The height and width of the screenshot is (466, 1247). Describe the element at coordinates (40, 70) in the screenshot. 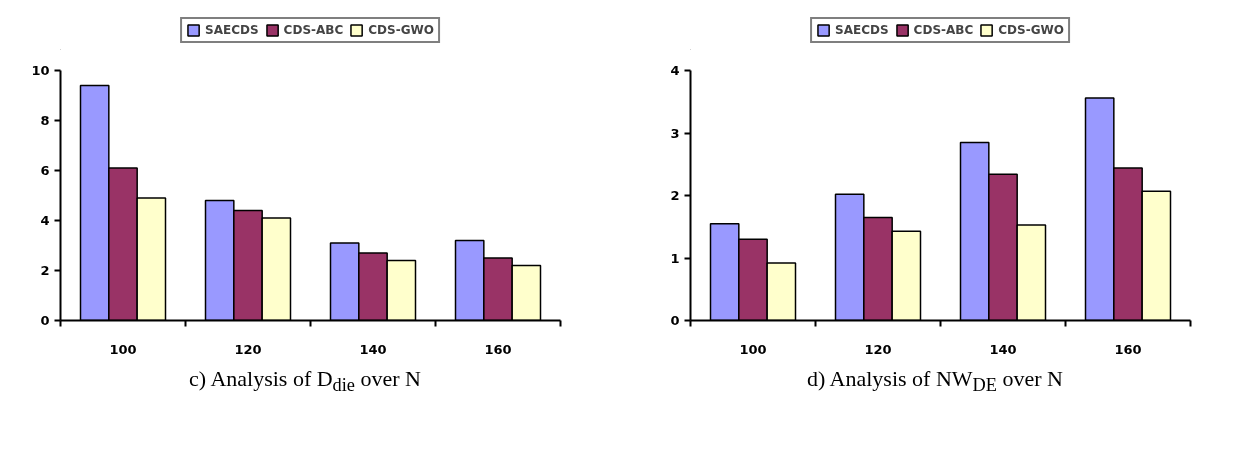

I see `y-tick-label: 10` at that location.